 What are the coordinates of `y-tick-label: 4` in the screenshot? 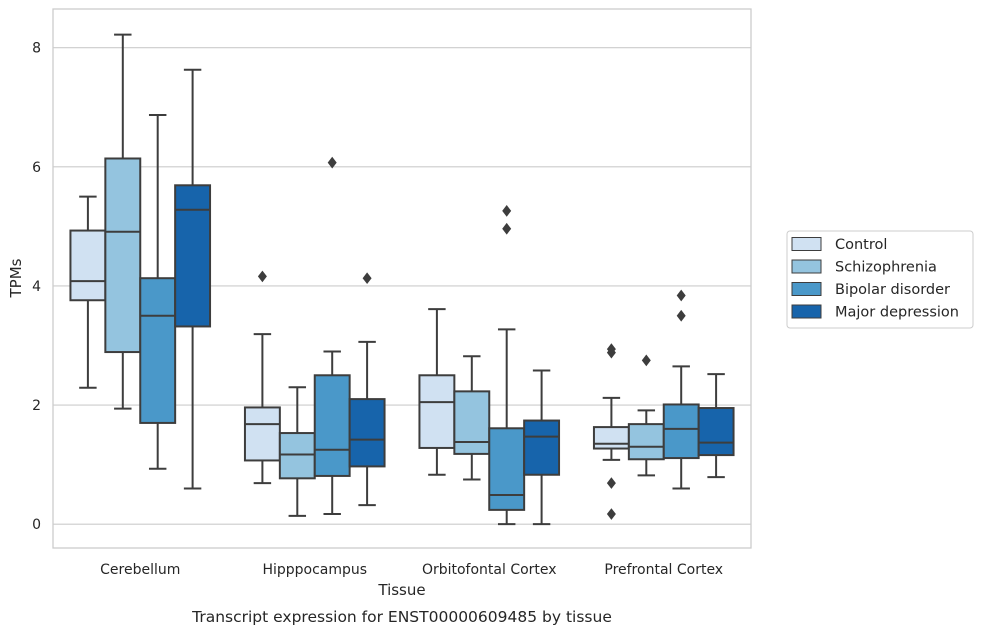 It's located at (36, 287).